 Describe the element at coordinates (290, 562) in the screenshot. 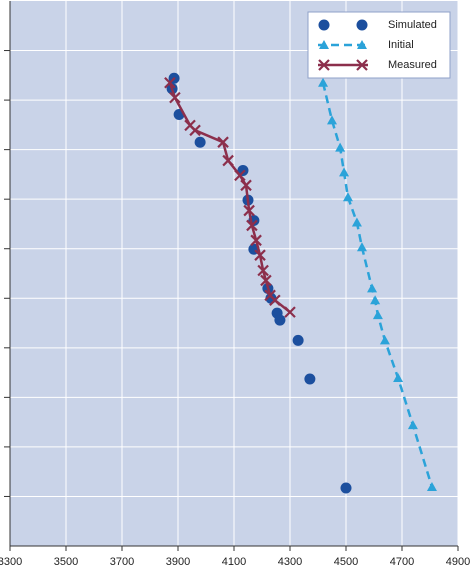

I see `x-tick-label: 4300` at that location.